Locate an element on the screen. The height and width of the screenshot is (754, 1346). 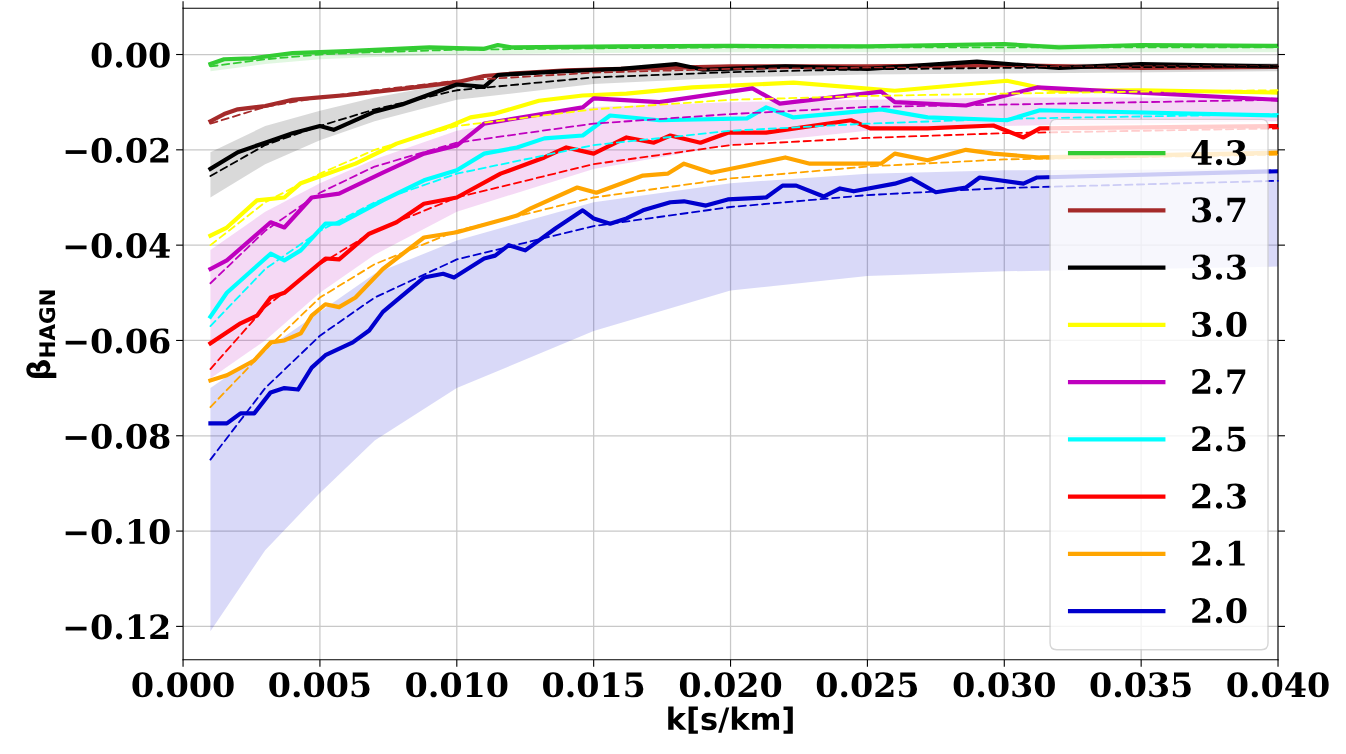
legend-label: 2.5 is located at coordinates (1219, 439).